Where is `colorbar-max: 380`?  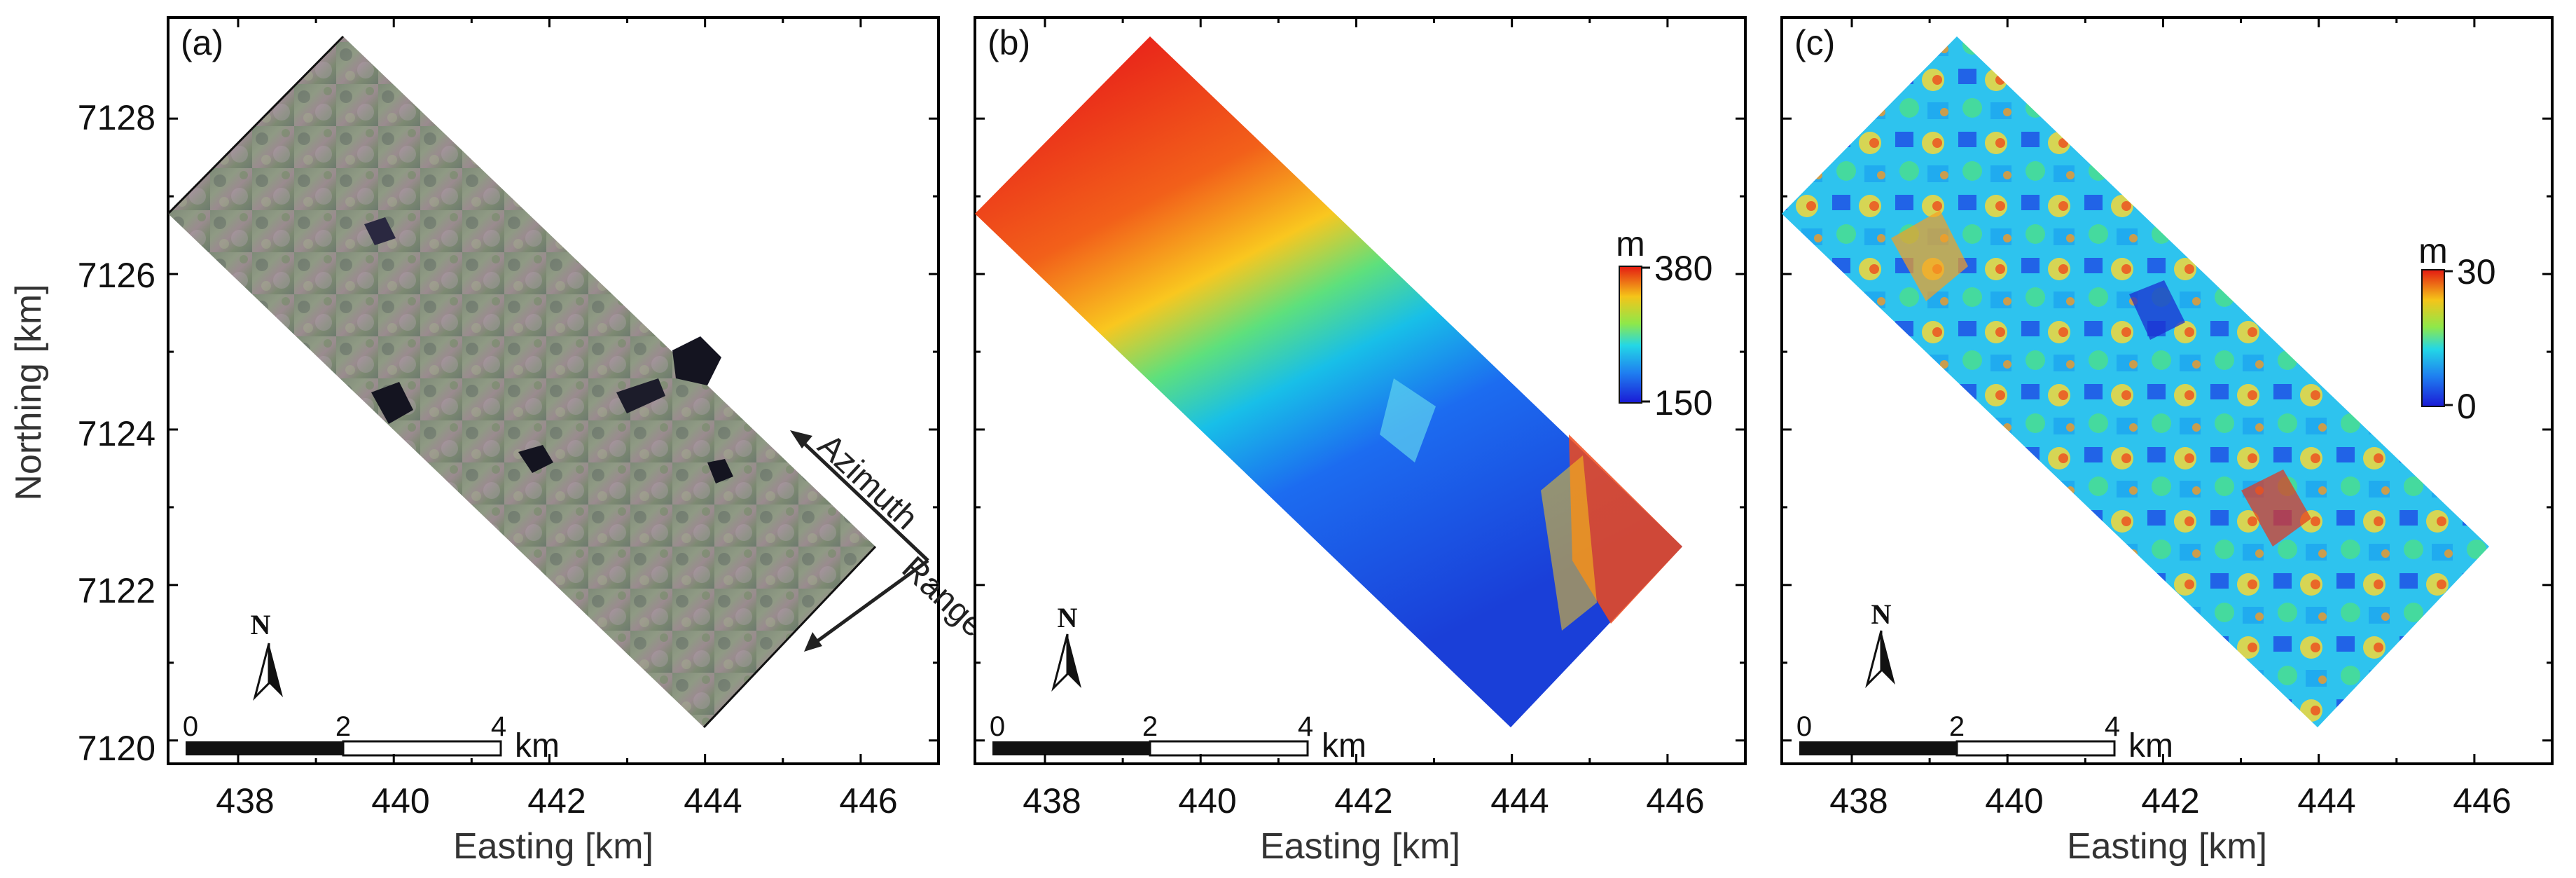 colorbar-max: 380 is located at coordinates (1683, 268).